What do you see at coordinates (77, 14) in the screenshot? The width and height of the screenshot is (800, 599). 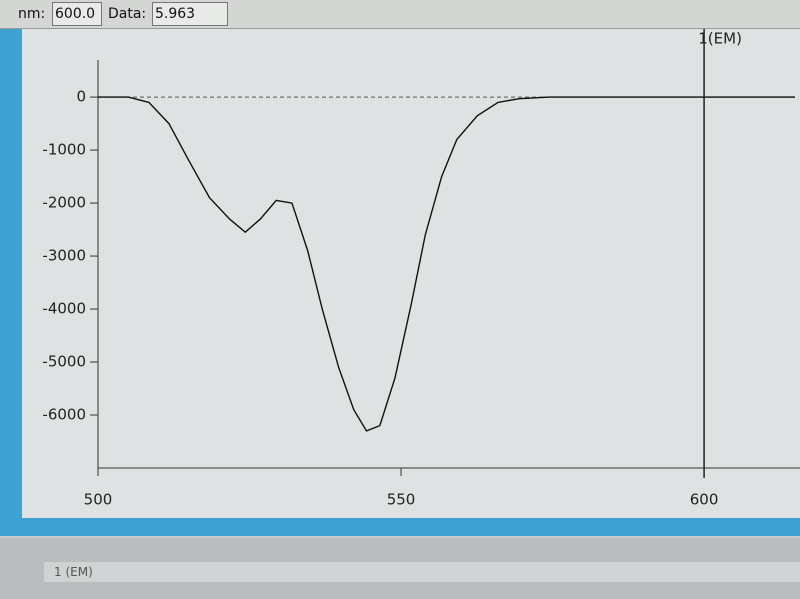 I see `nm-field: 600.0` at bounding box center [77, 14].